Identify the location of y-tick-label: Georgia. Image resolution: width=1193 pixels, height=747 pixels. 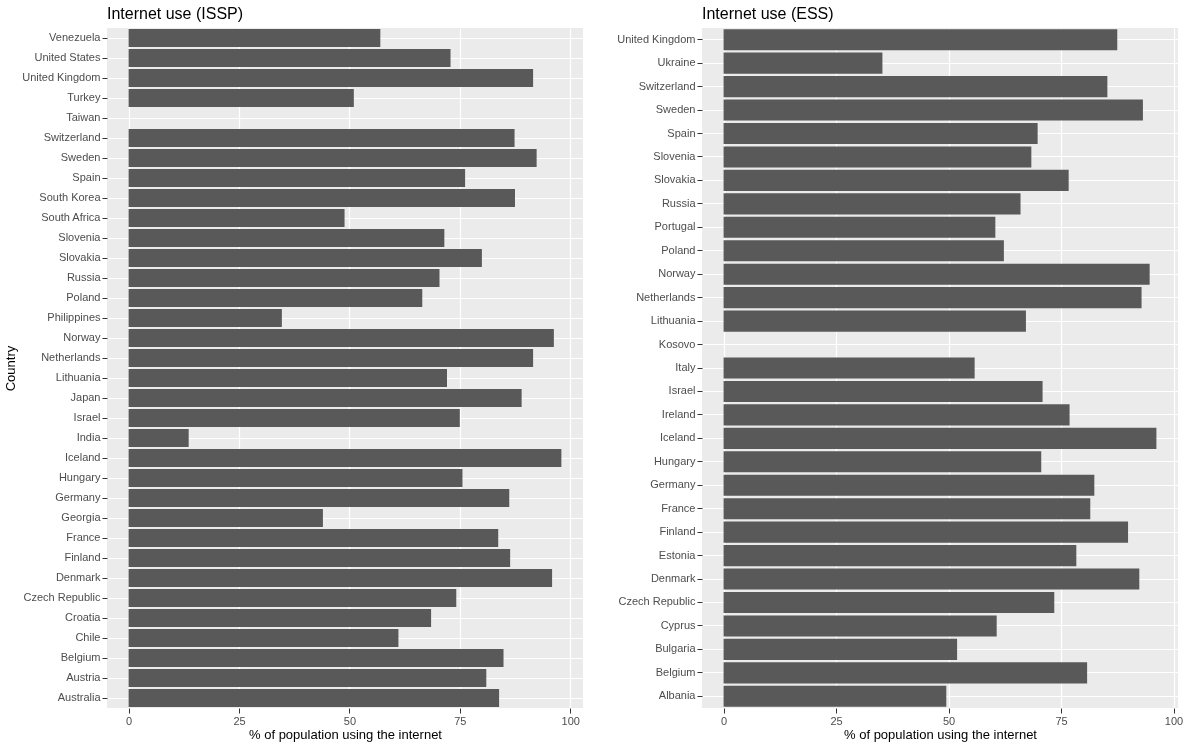
(81, 517).